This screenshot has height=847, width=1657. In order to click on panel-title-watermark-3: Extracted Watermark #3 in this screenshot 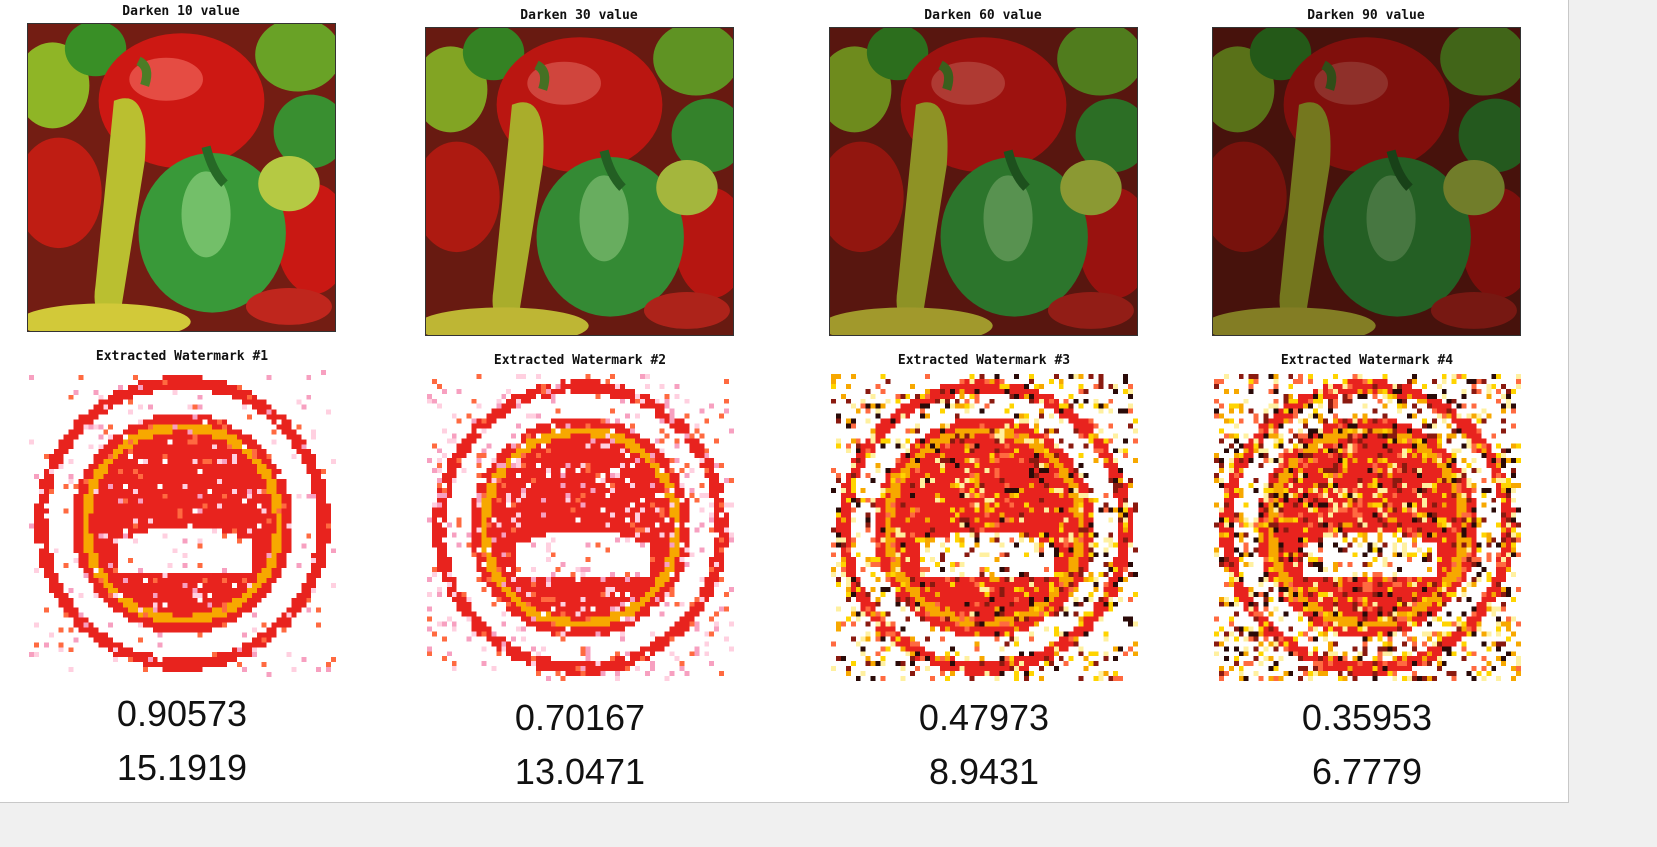, I will do `click(984, 360)`.